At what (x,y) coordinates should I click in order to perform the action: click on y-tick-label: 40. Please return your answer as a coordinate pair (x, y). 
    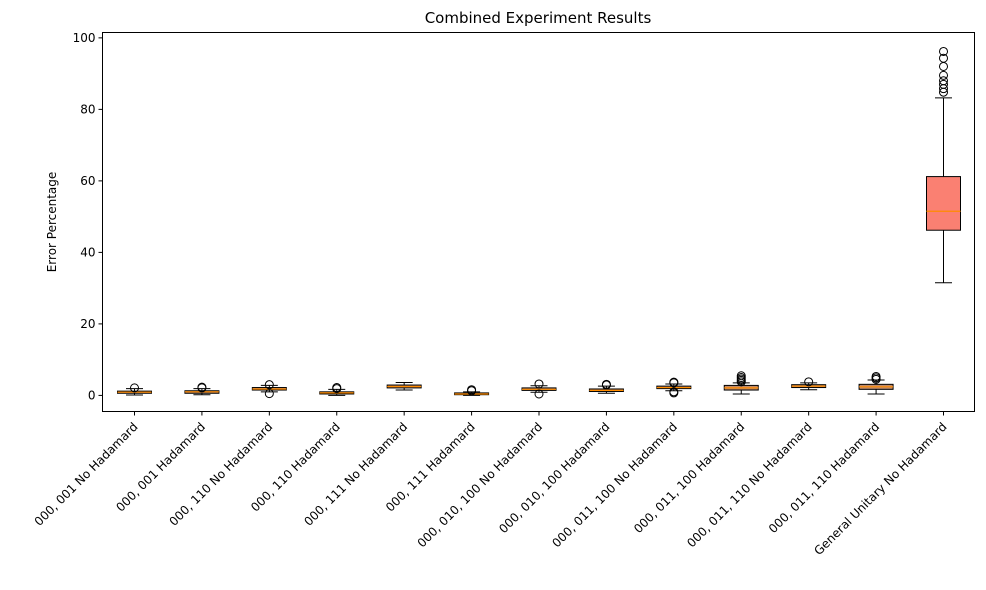
    Looking at the image, I should click on (87, 252).